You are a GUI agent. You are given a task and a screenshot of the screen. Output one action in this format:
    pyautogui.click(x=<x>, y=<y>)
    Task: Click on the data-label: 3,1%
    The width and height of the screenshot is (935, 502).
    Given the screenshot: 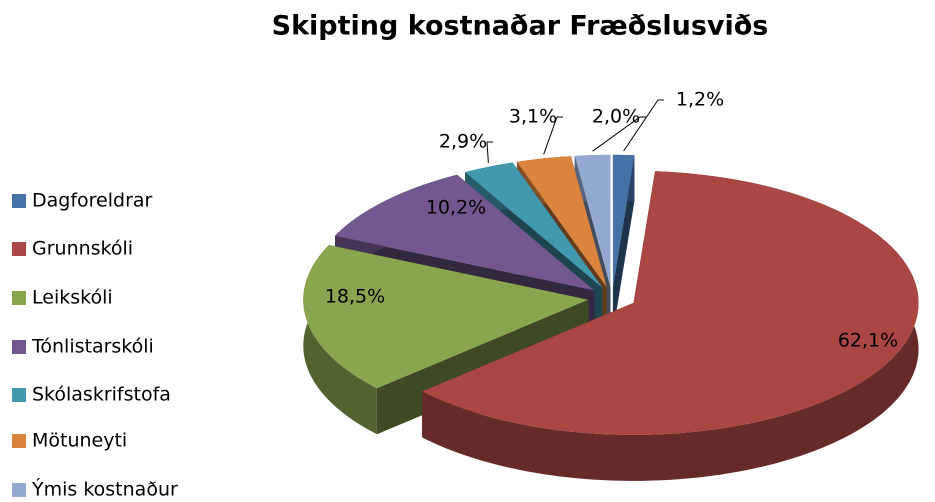 What is the action you would take?
    pyautogui.click(x=533, y=117)
    